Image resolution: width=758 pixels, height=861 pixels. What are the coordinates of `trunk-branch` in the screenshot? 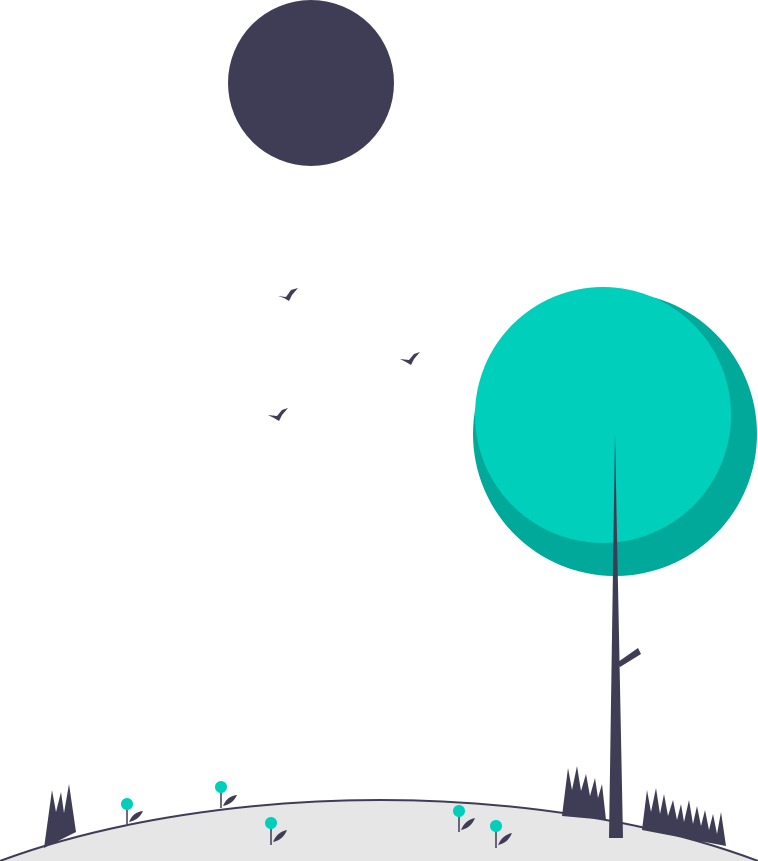 It's located at (629, 657).